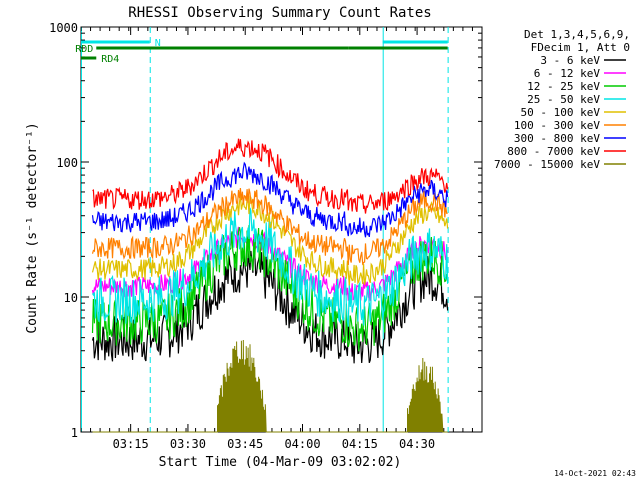 The image size is (640, 480). I want to click on legend-header-line: FDecim 1, Att 0, so click(580, 47).